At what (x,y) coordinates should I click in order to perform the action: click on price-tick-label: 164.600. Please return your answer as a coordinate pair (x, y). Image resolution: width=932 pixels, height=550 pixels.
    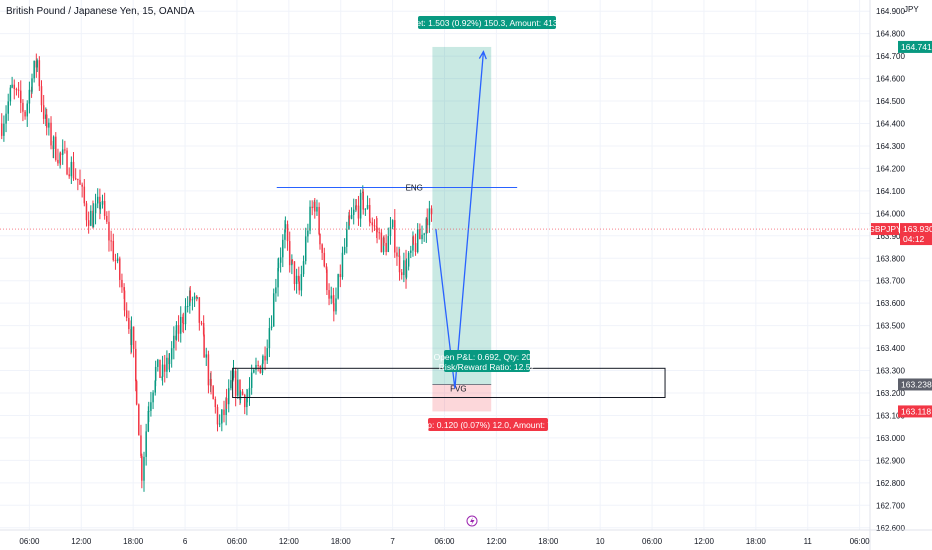
    Looking at the image, I should click on (890, 79).